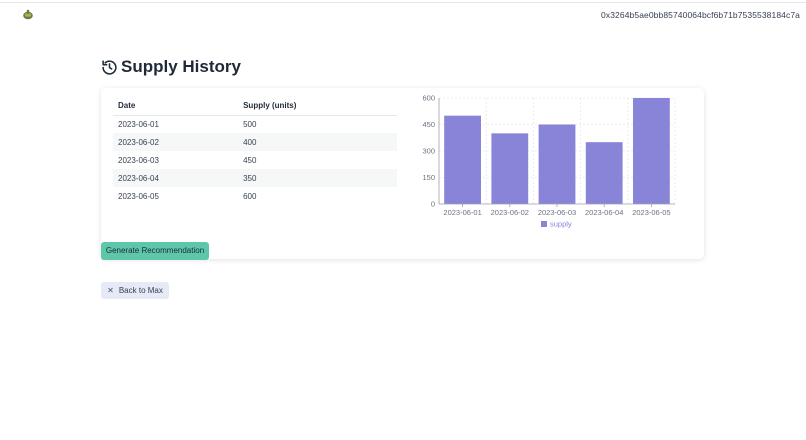  What do you see at coordinates (110, 290) in the screenshot?
I see `close-icon: ✕` at bounding box center [110, 290].